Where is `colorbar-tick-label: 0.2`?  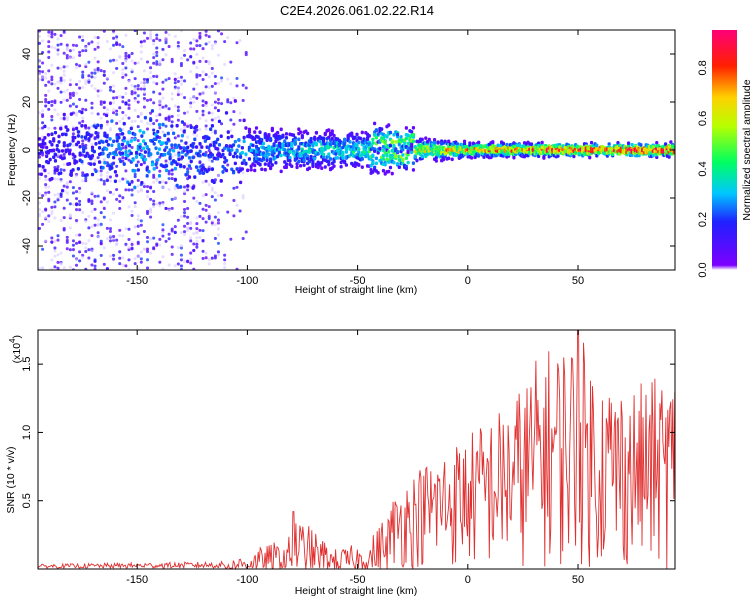 colorbar-tick-label: 0.2 is located at coordinates (703, 219).